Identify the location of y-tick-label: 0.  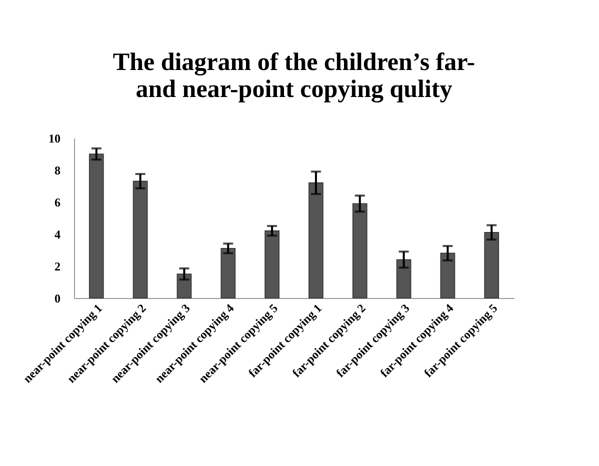
(57, 299).